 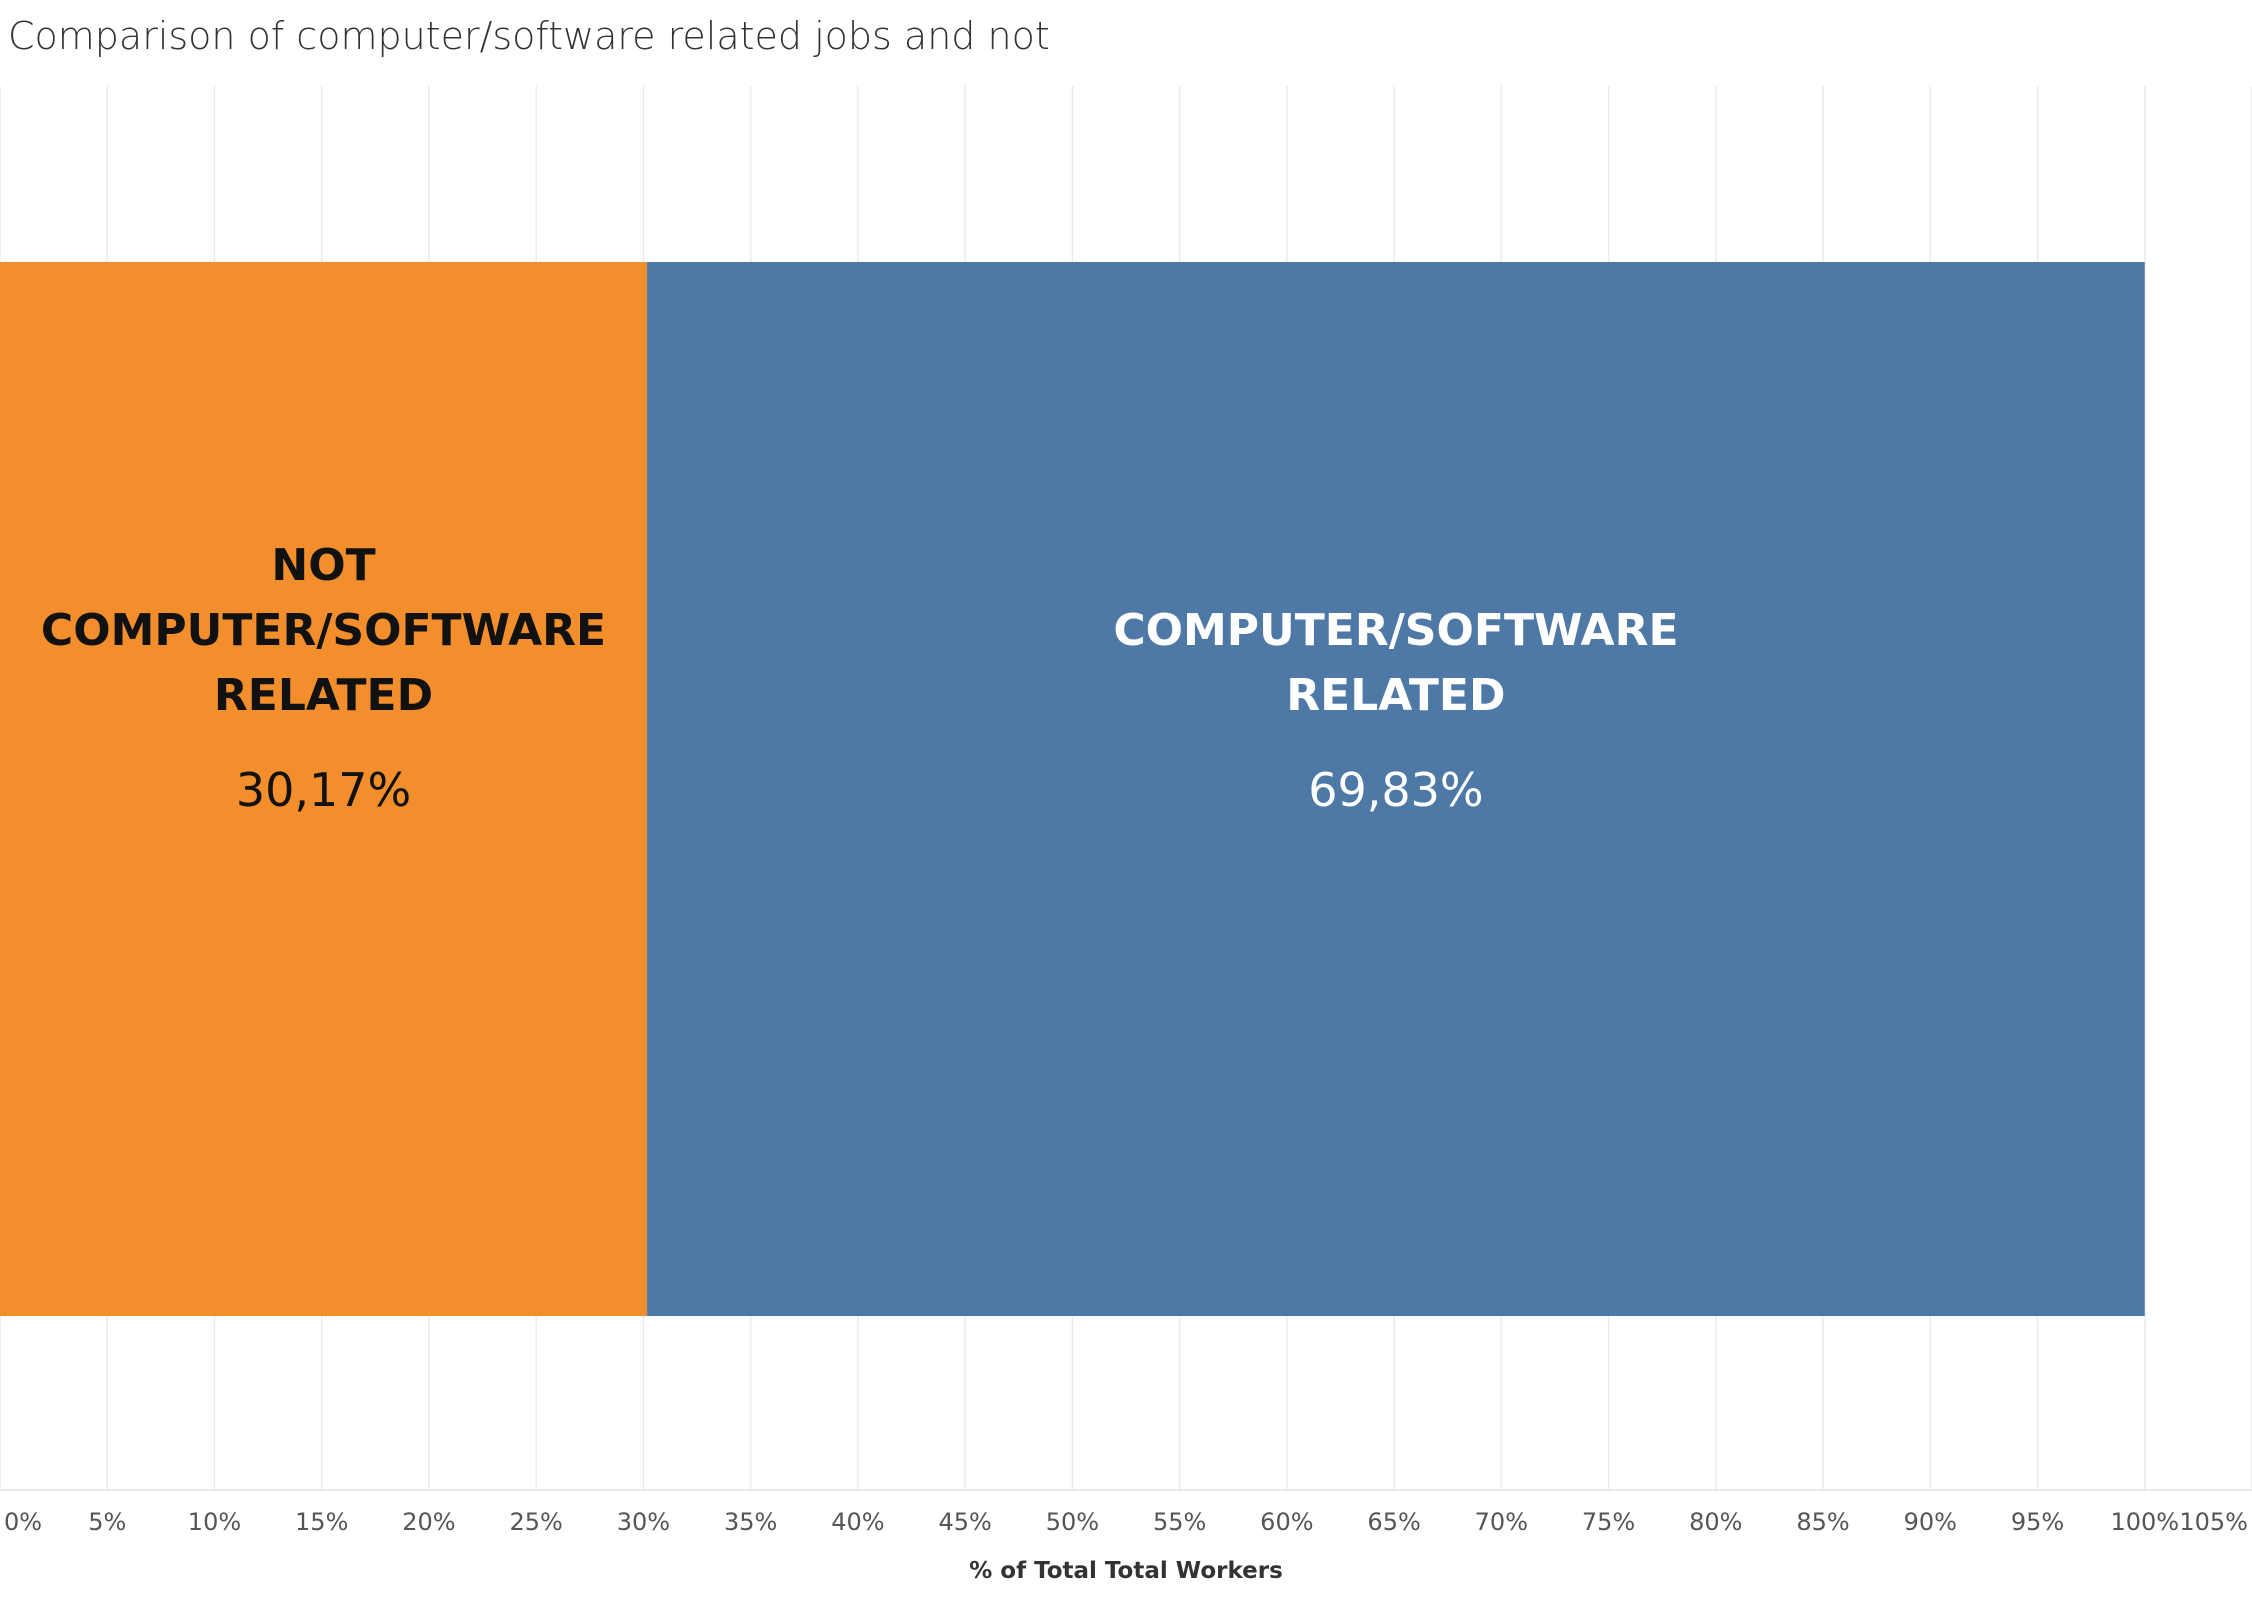 I want to click on x-tick-label: 75%, so click(x=1608, y=1522).